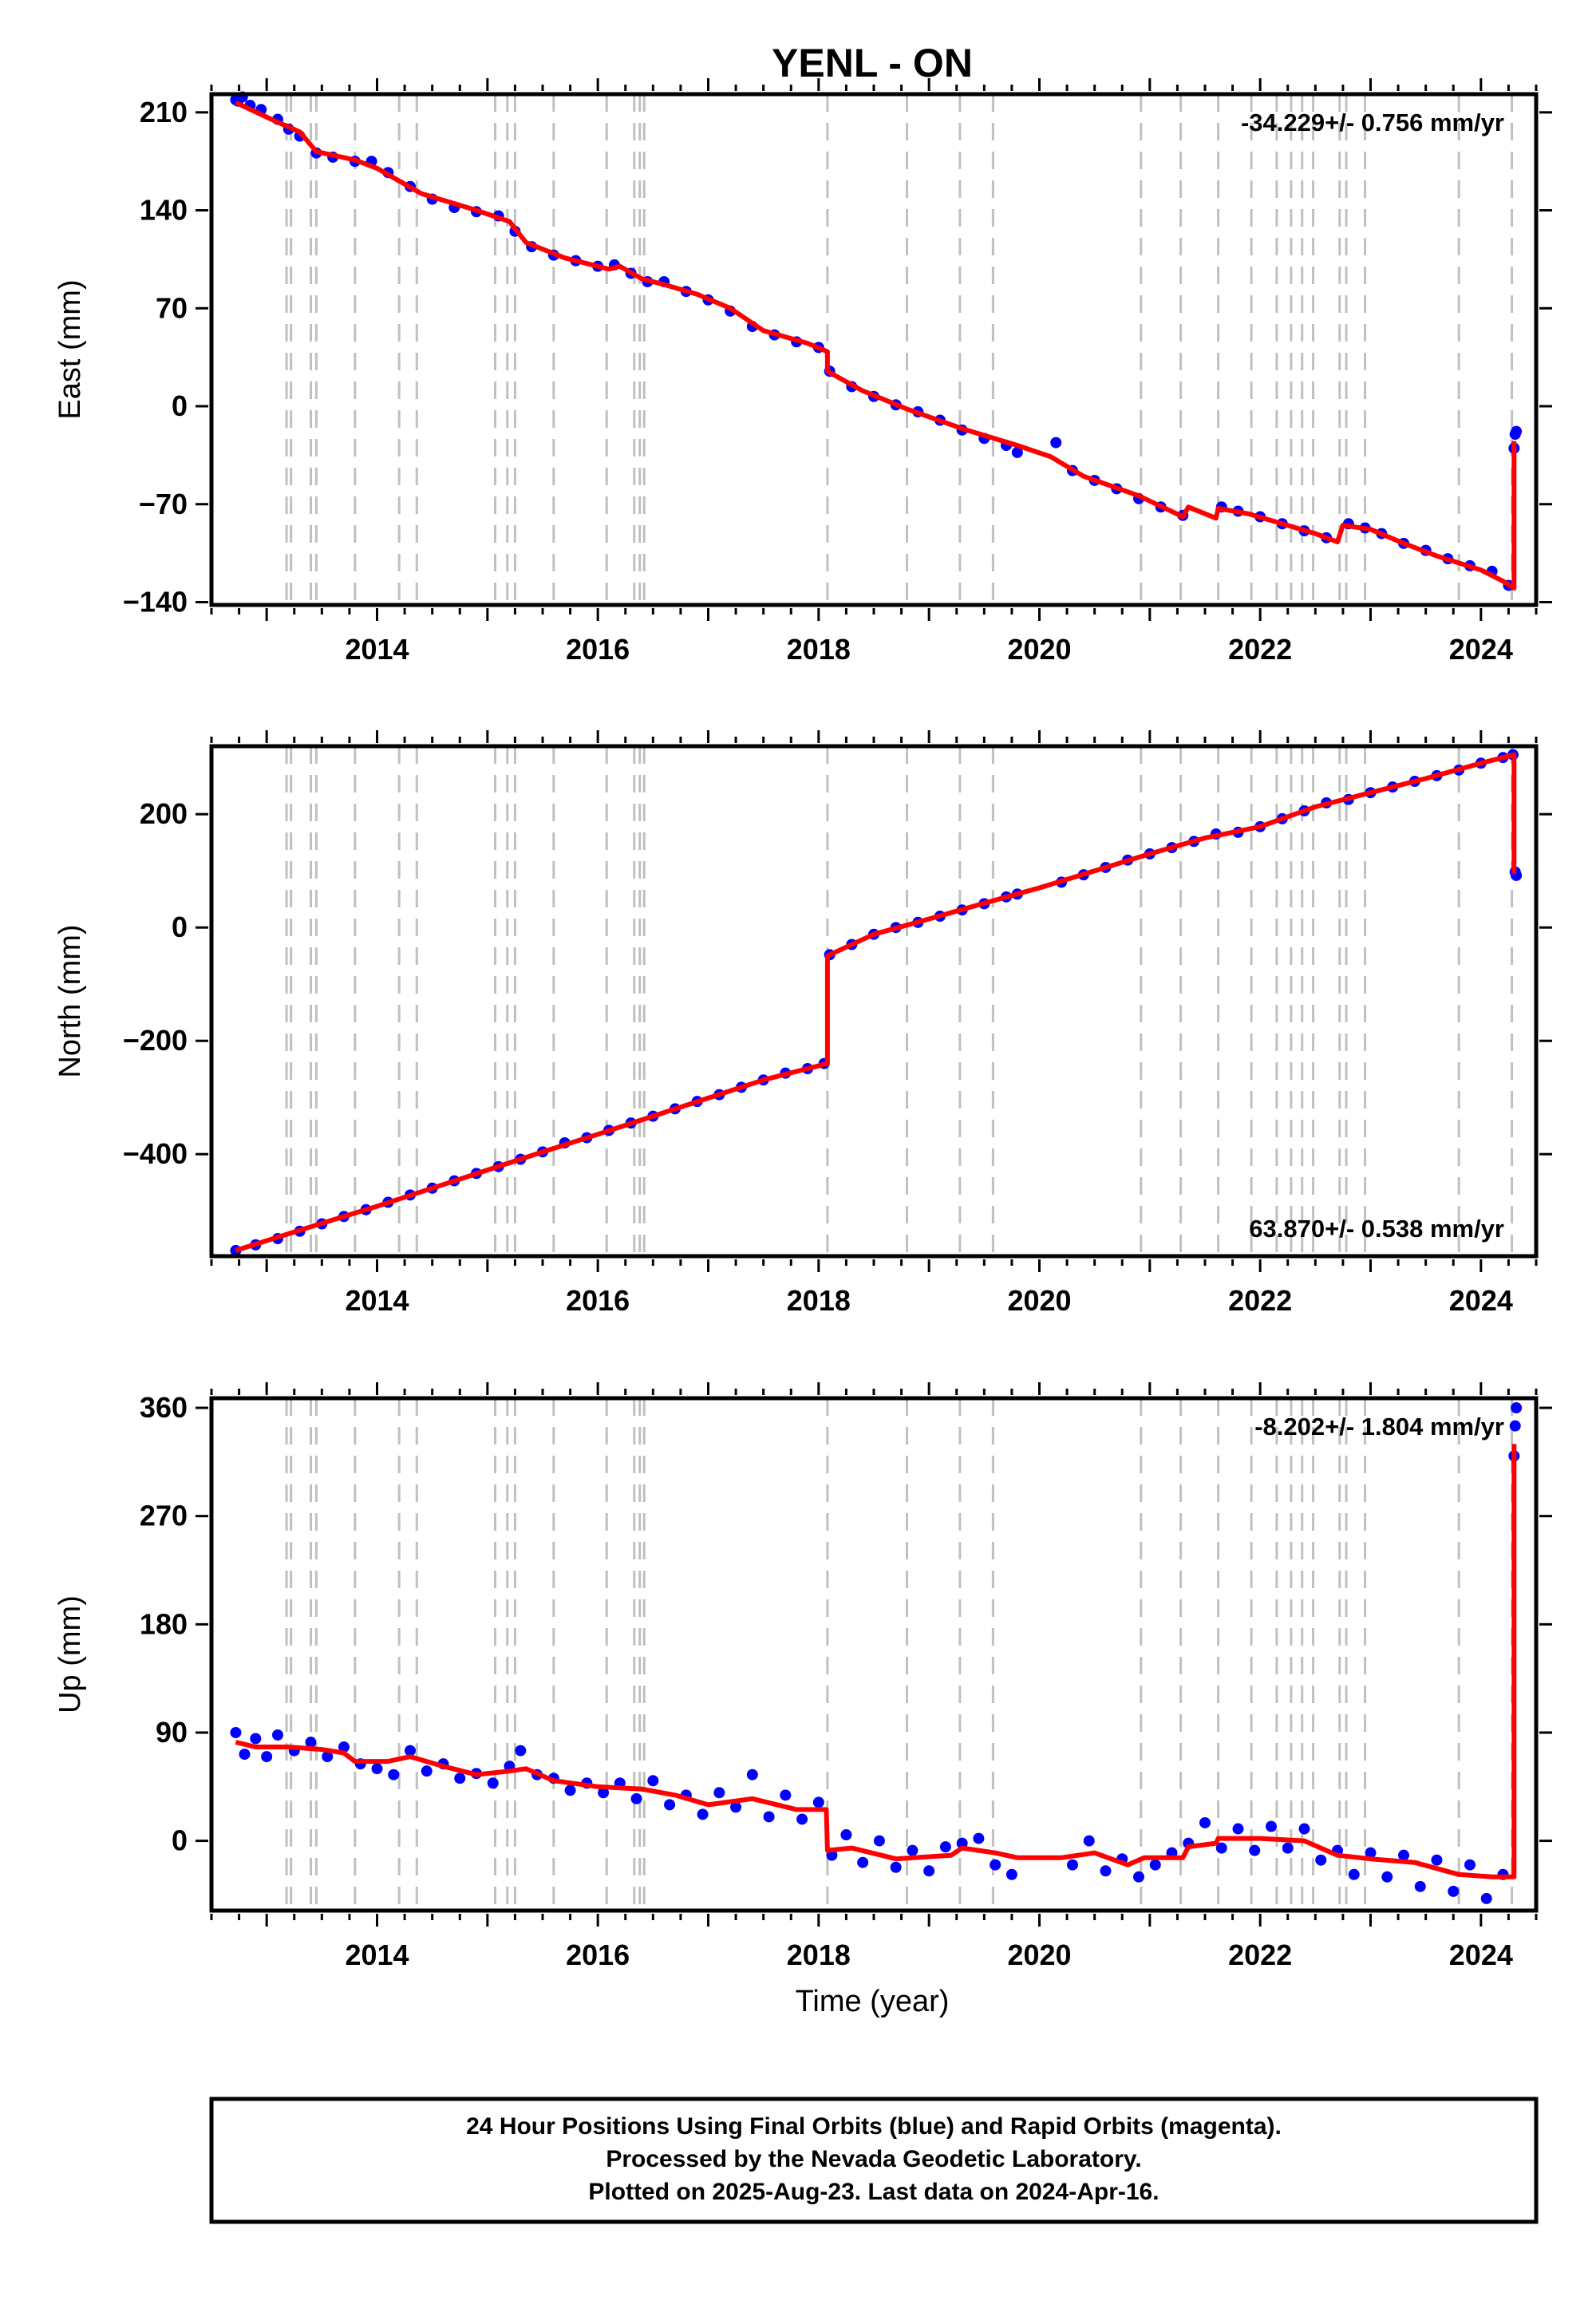 This screenshot has height=2316, width=1596. I want to click on up-x-tick-label-3: 2020, so click(1039, 1955).